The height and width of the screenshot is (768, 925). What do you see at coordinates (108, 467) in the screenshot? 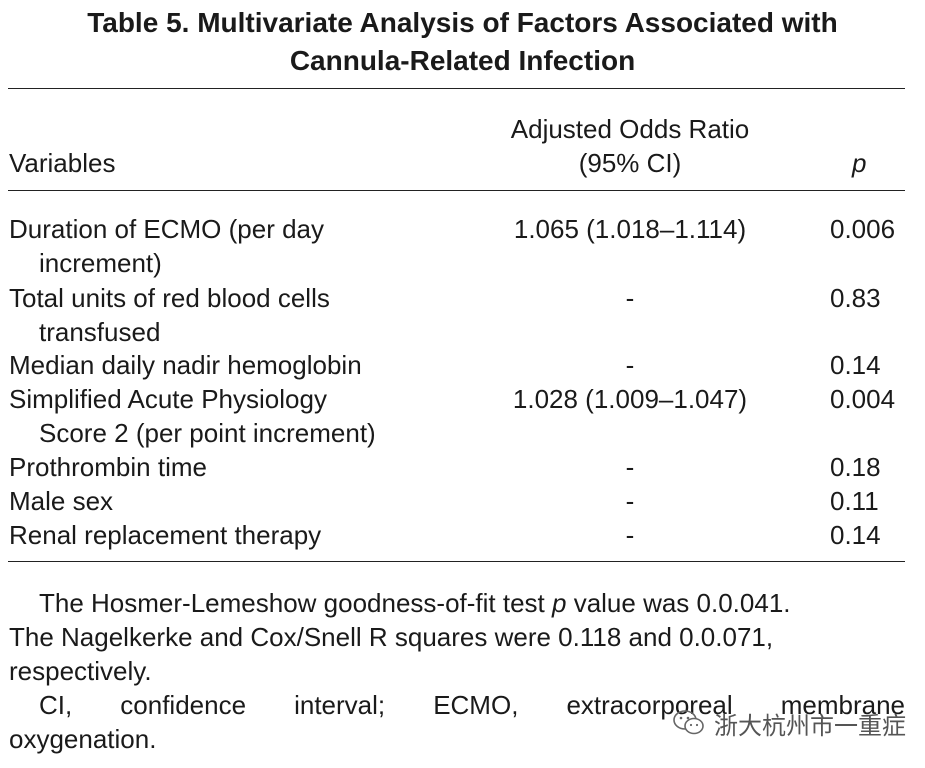
I see `row-variable-line1: Prothrombin time` at bounding box center [108, 467].